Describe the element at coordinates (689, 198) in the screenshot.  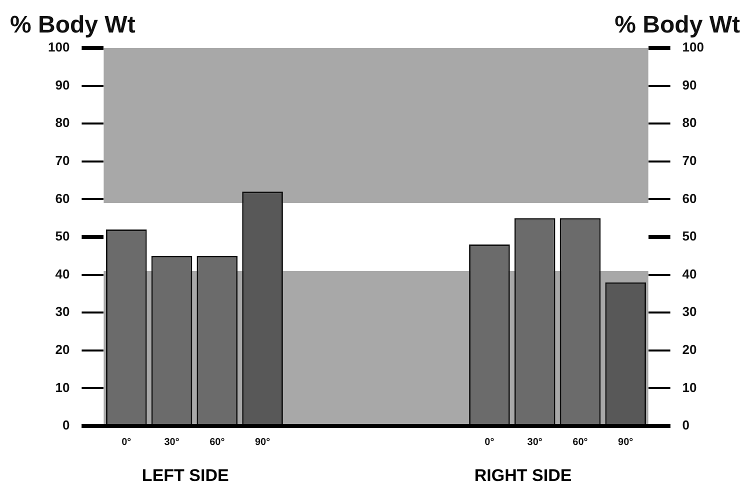
I see `y2-tick-label: 60` at that location.